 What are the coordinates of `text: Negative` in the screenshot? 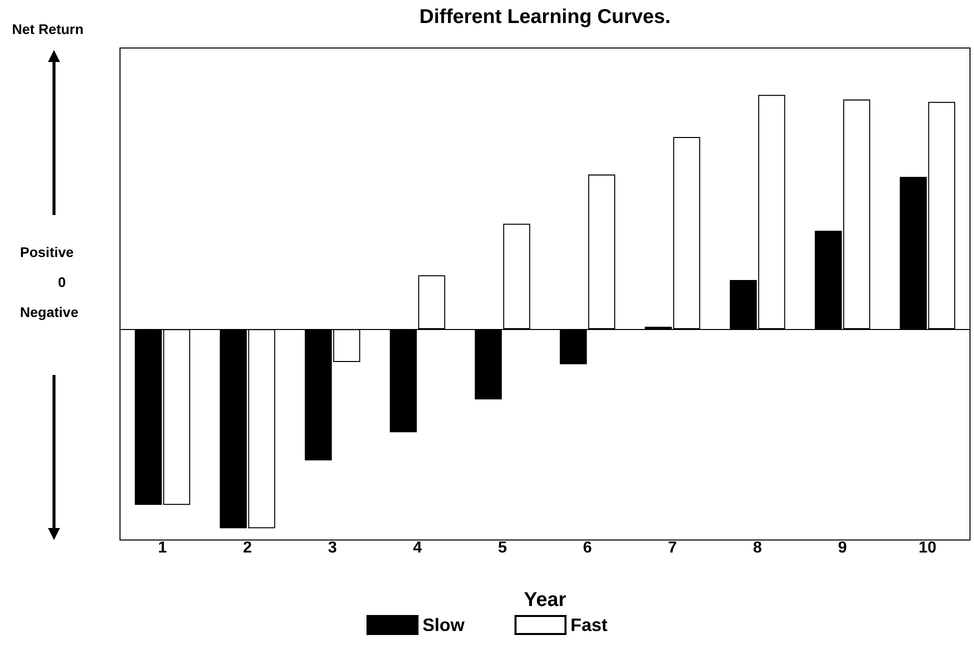 It's located at (49, 312).